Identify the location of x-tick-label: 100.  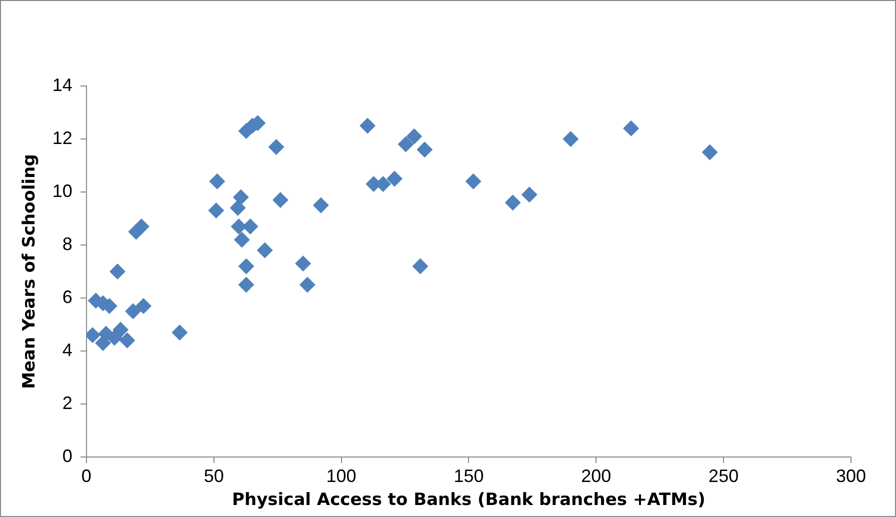
(341, 476).